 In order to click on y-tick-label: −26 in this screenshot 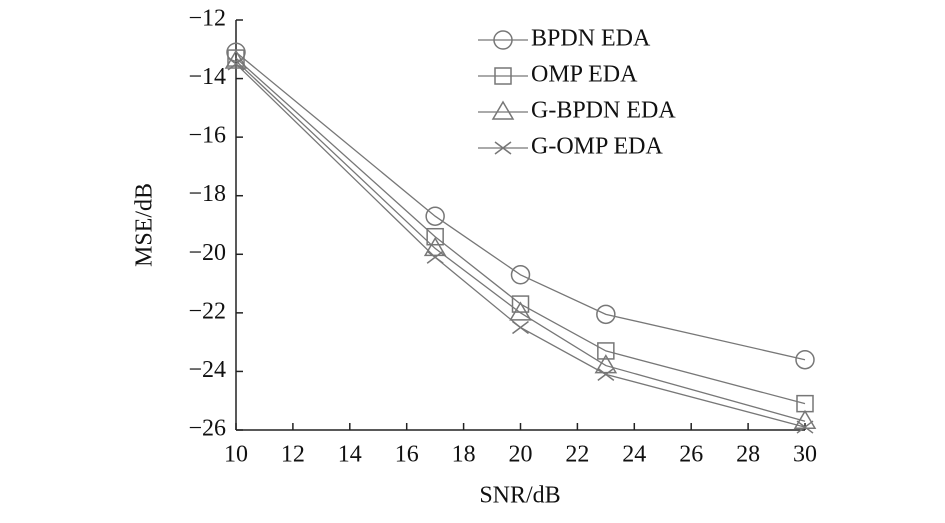, I will do `click(207, 429)`.